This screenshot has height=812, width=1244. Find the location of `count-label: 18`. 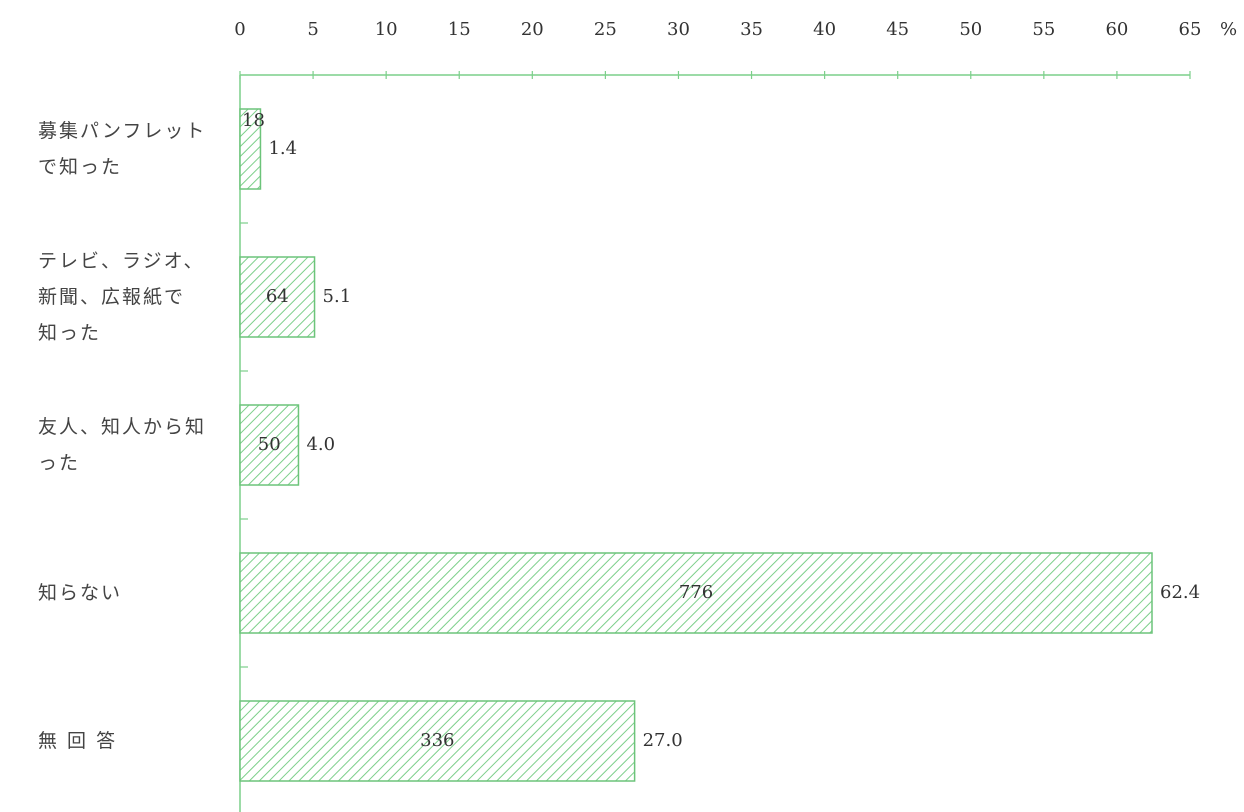

count-label: 18 is located at coordinates (253, 120).